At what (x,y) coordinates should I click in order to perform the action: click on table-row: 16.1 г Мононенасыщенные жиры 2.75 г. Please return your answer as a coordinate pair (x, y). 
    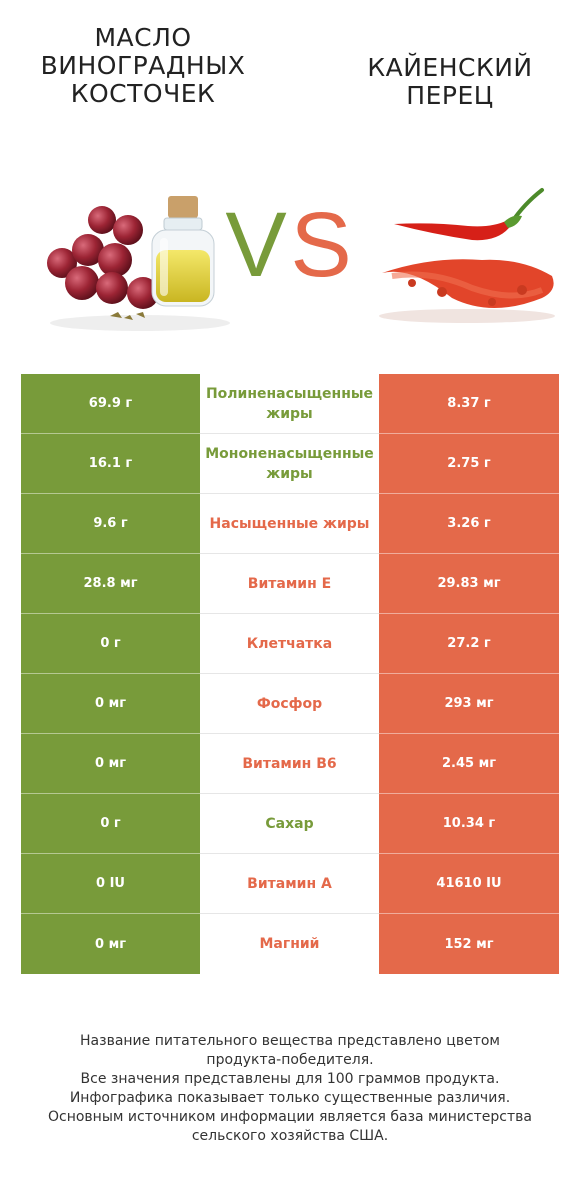
    Looking at the image, I should click on (290, 464).